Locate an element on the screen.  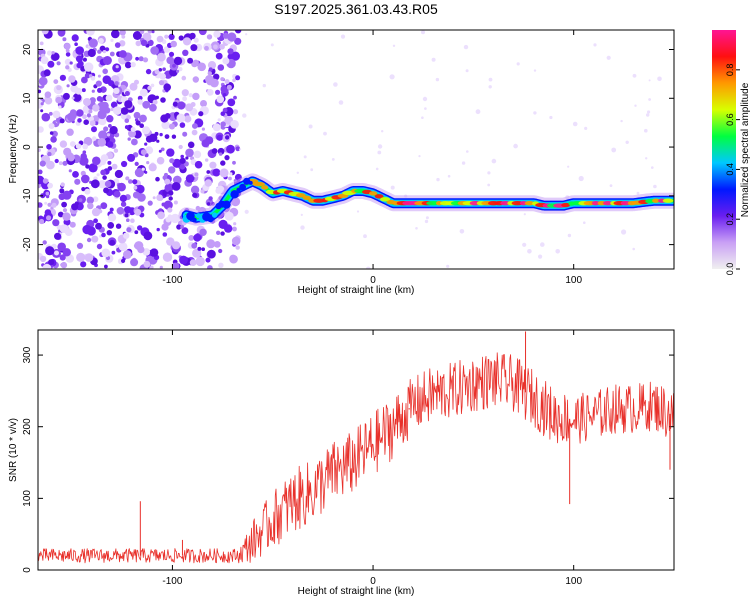
snr-ylabel: SNR (10 * v/v) is located at coordinates (13, 450).